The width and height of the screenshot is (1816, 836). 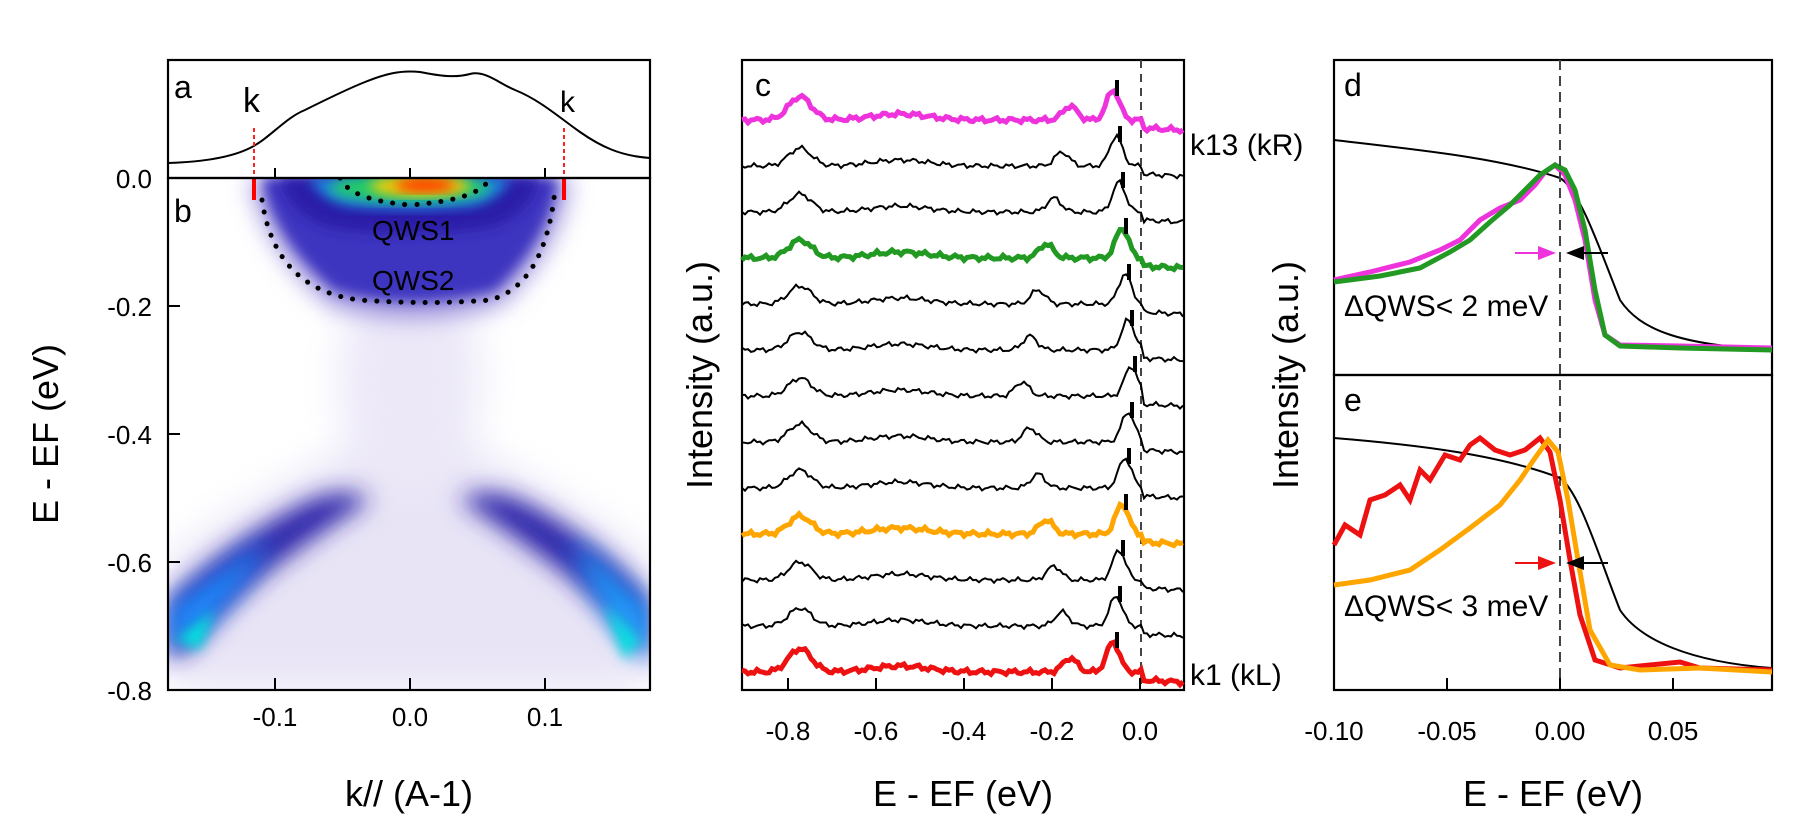 What do you see at coordinates (275, 717) in the screenshot?
I see `xtick-0: -0.1` at bounding box center [275, 717].